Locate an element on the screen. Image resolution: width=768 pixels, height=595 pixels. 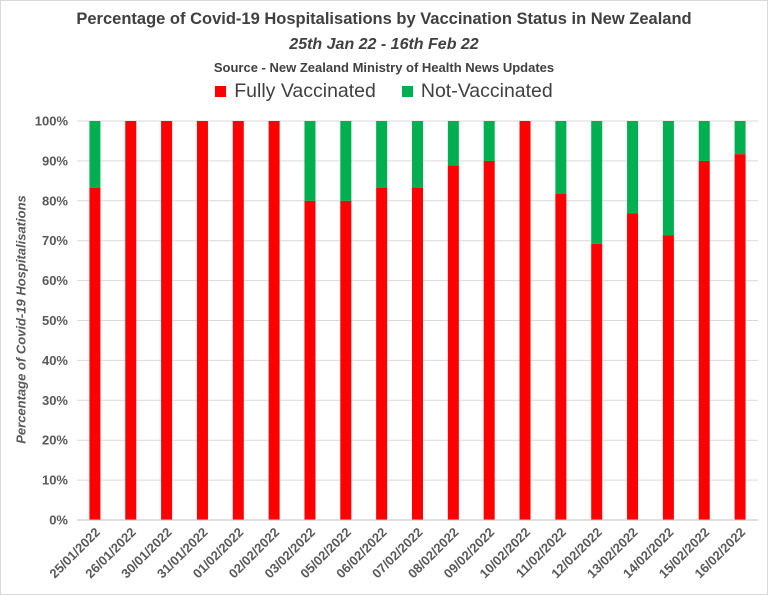
legend-item-not-vaccinated: Not-Vaccinated is located at coordinates (477, 91).